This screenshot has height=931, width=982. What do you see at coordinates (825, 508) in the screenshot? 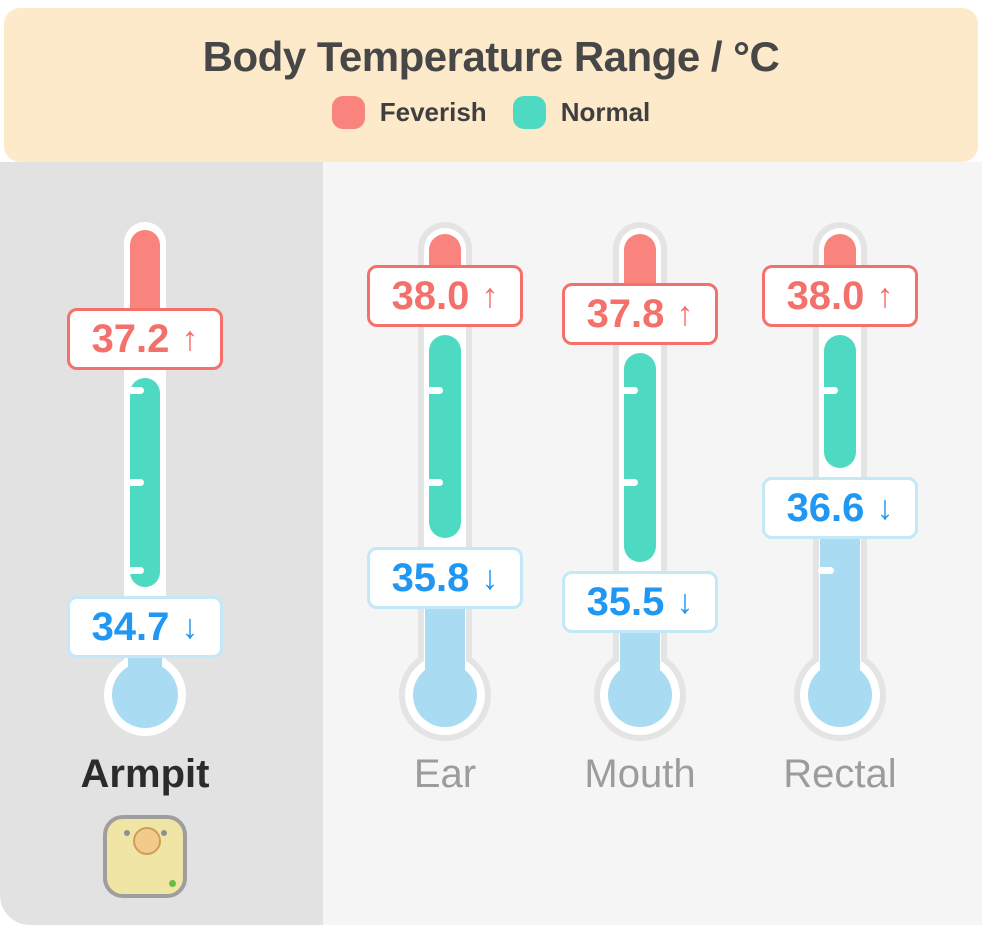
I see `normal-low-value: 36.6` at bounding box center [825, 508].